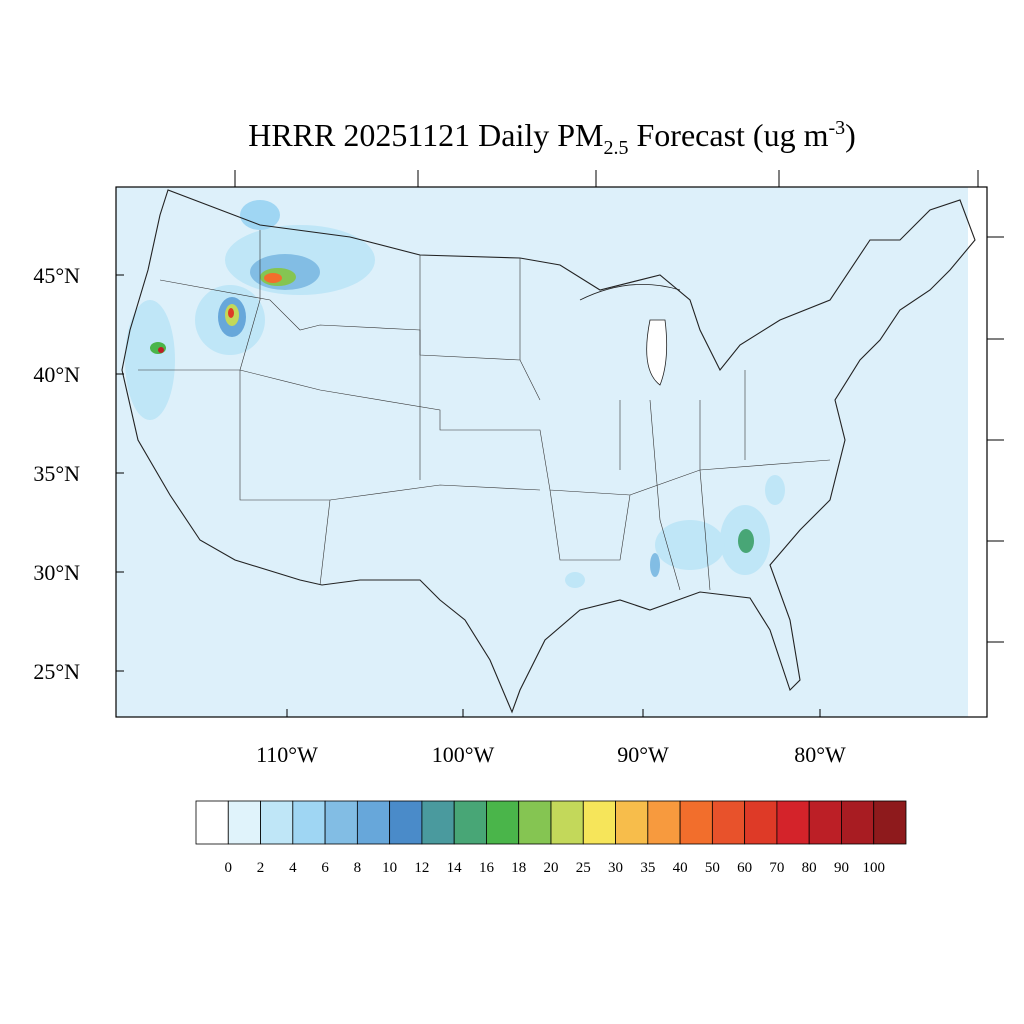  What do you see at coordinates (712, 868) in the screenshot?
I see `colorbar-label: 50` at bounding box center [712, 868].